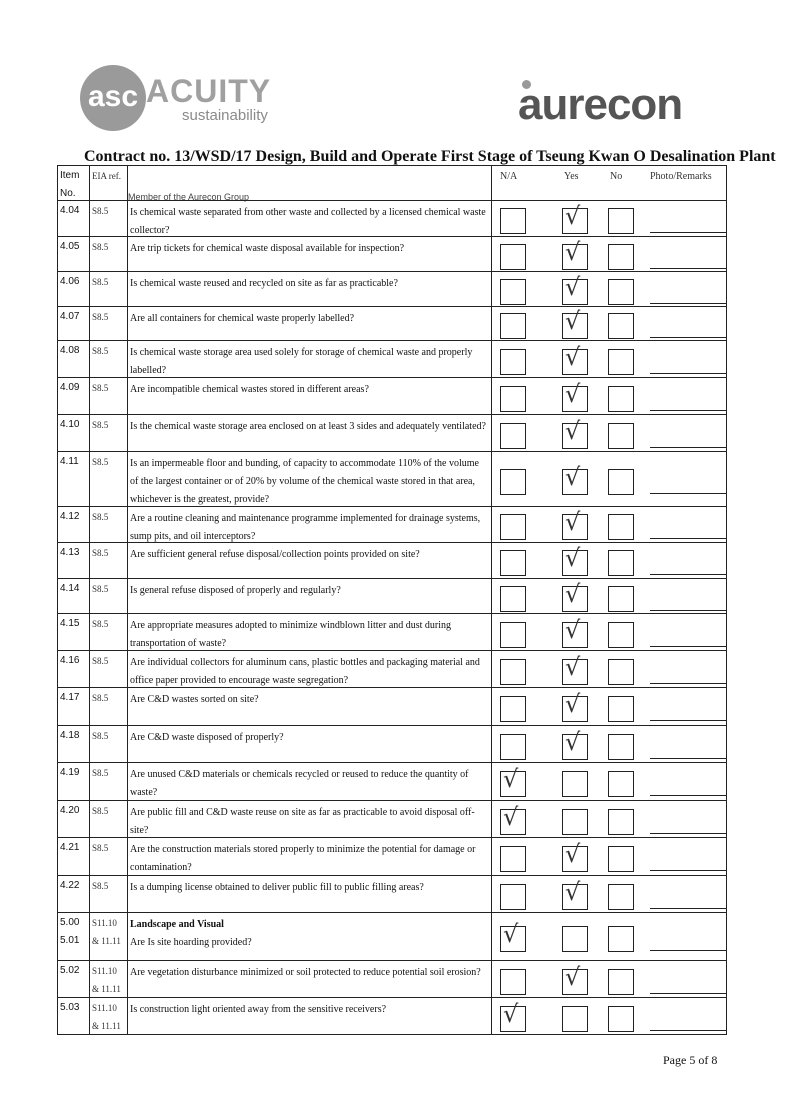  Describe the element at coordinates (109, 183) in the screenshot. I see `header-eia: EIA ref.` at that location.